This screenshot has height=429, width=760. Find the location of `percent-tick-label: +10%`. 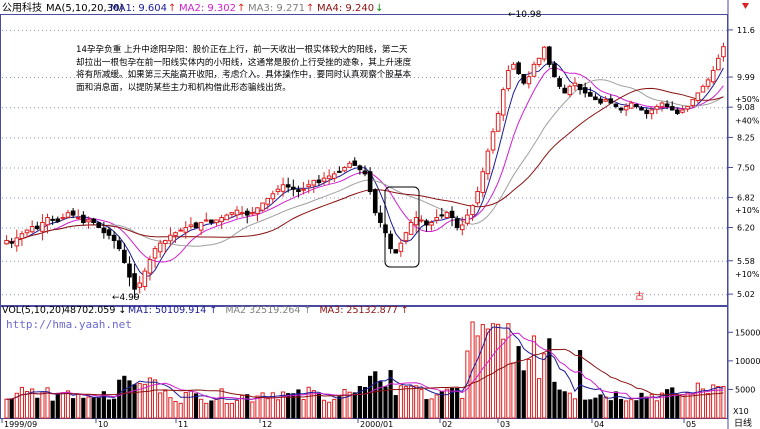

percent-tick-label: +10% is located at coordinates (747, 274).